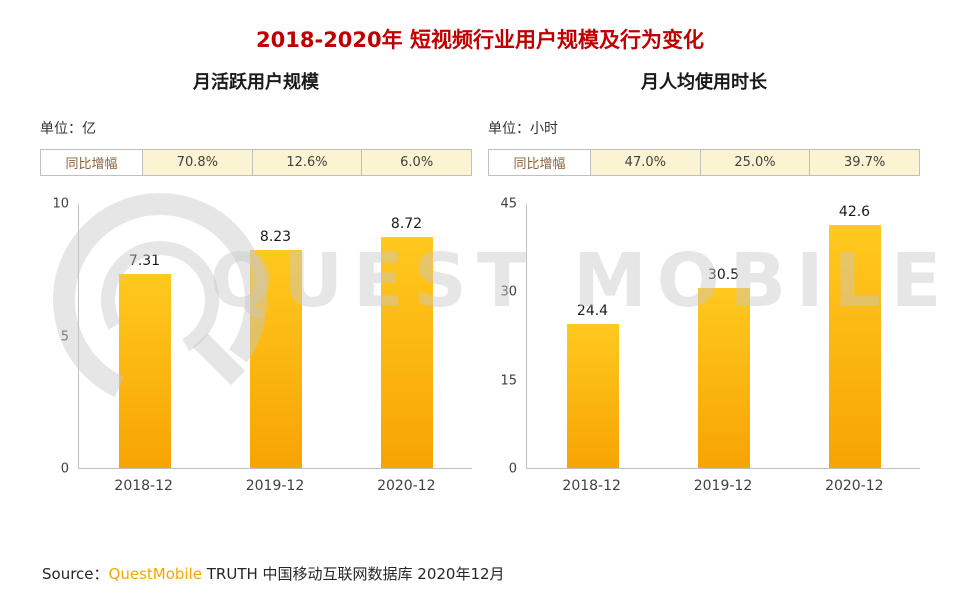 The width and height of the screenshot is (960, 602). What do you see at coordinates (508, 381) in the screenshot?
I see `y-axis-tick-label: 15` at bounding box center [508, 381].